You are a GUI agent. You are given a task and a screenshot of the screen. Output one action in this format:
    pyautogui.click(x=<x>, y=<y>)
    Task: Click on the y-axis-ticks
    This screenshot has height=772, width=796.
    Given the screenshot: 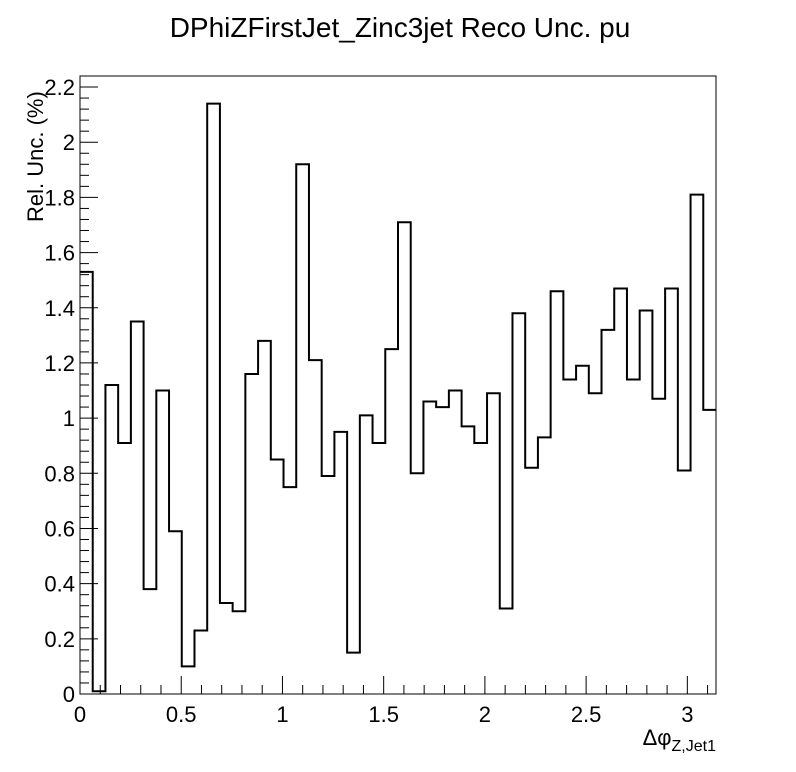 What is the action you would take?
    pyautogui.click(x=89, y=385)
    